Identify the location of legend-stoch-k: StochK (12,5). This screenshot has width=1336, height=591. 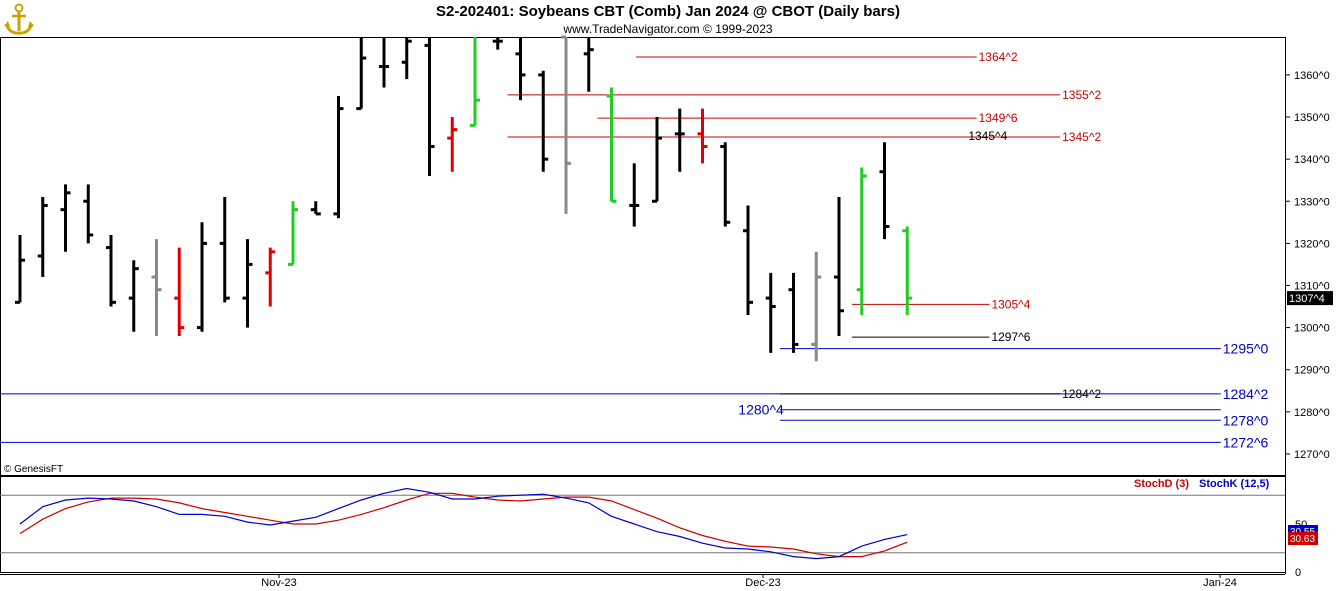
(1234, 484).